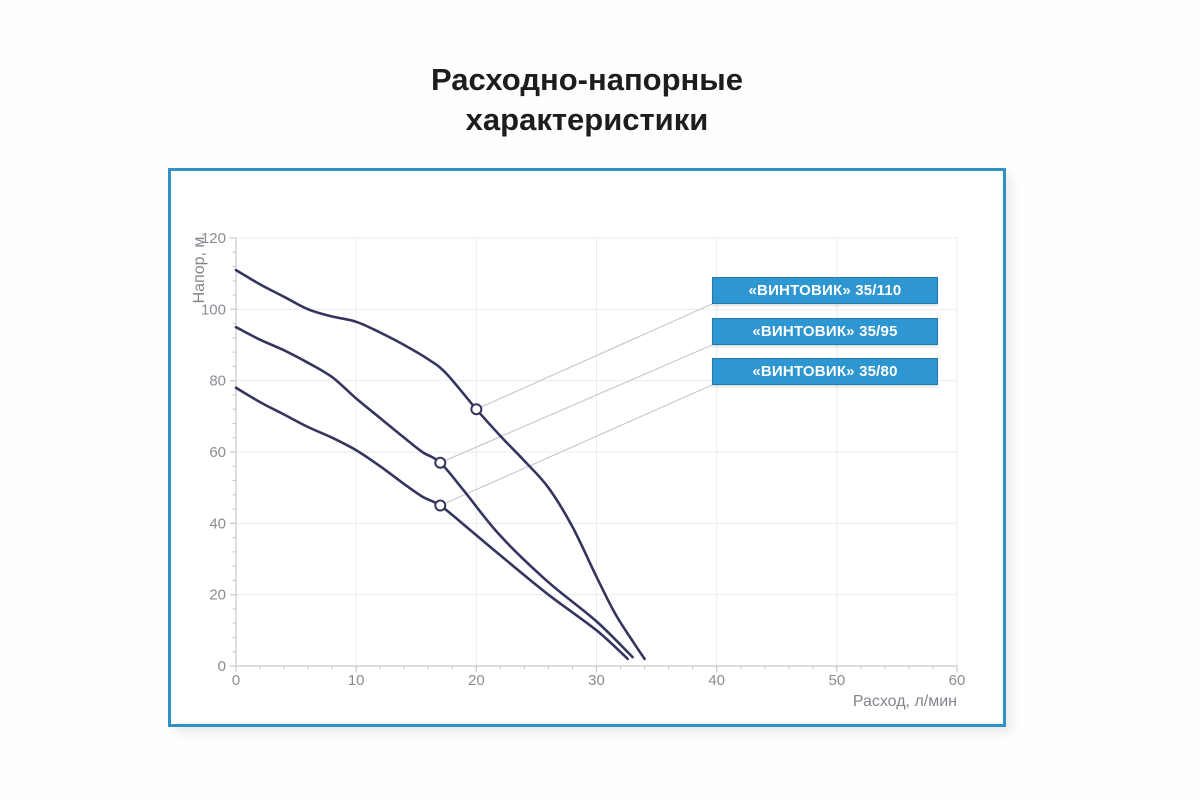  Describe the element at coordinates (222, 666) in the screenshot. I see `y-tick-label: 0` at that location.